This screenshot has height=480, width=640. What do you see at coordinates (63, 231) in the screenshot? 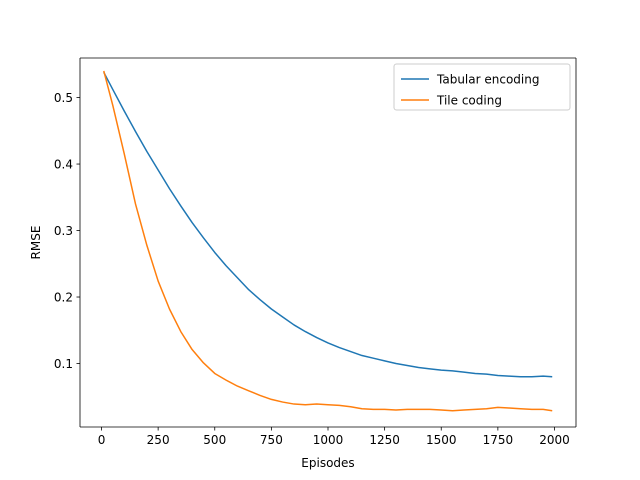
I see `y-tick-label: 0.3` at bounding box center [63, 231].